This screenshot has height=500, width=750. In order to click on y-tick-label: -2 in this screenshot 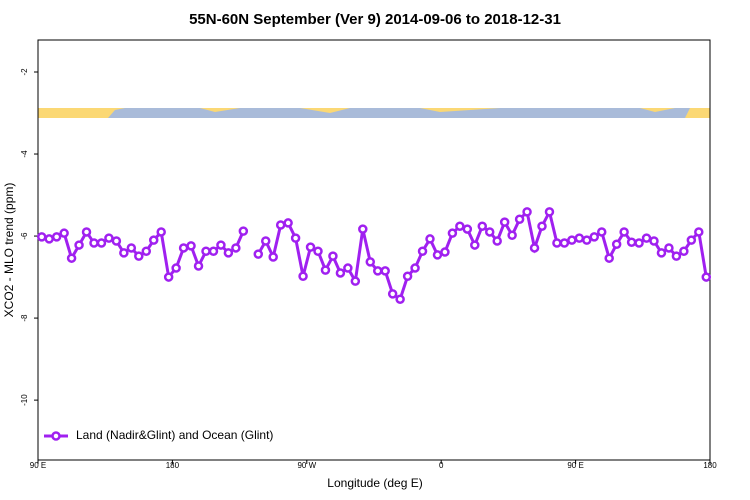, I will do `click(24, 72)`.